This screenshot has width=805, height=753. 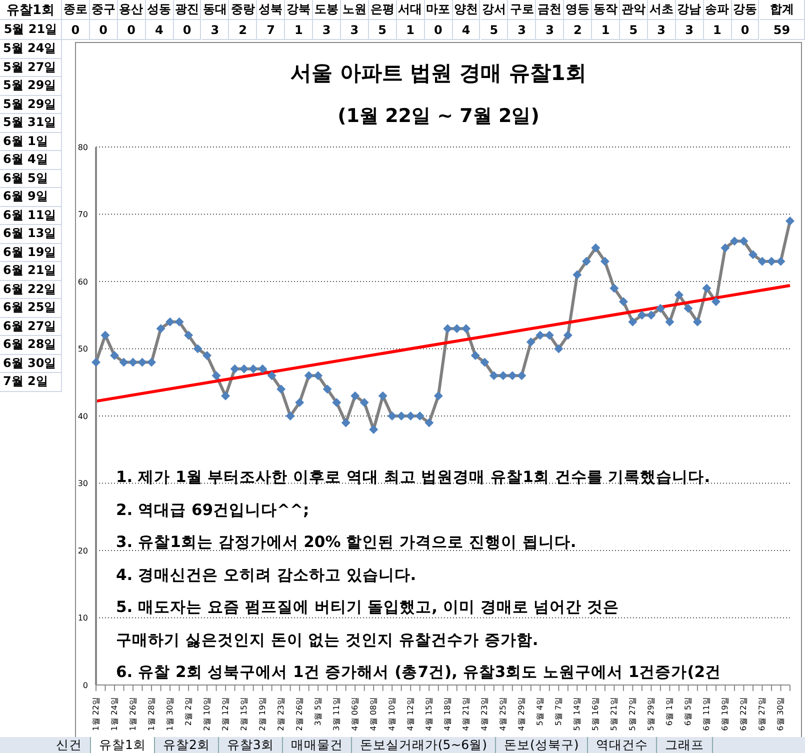 What do you see at coordinates (31, 363) in the screenshot?
I see `text: 6월 30일` at bounding box center [31, 363].